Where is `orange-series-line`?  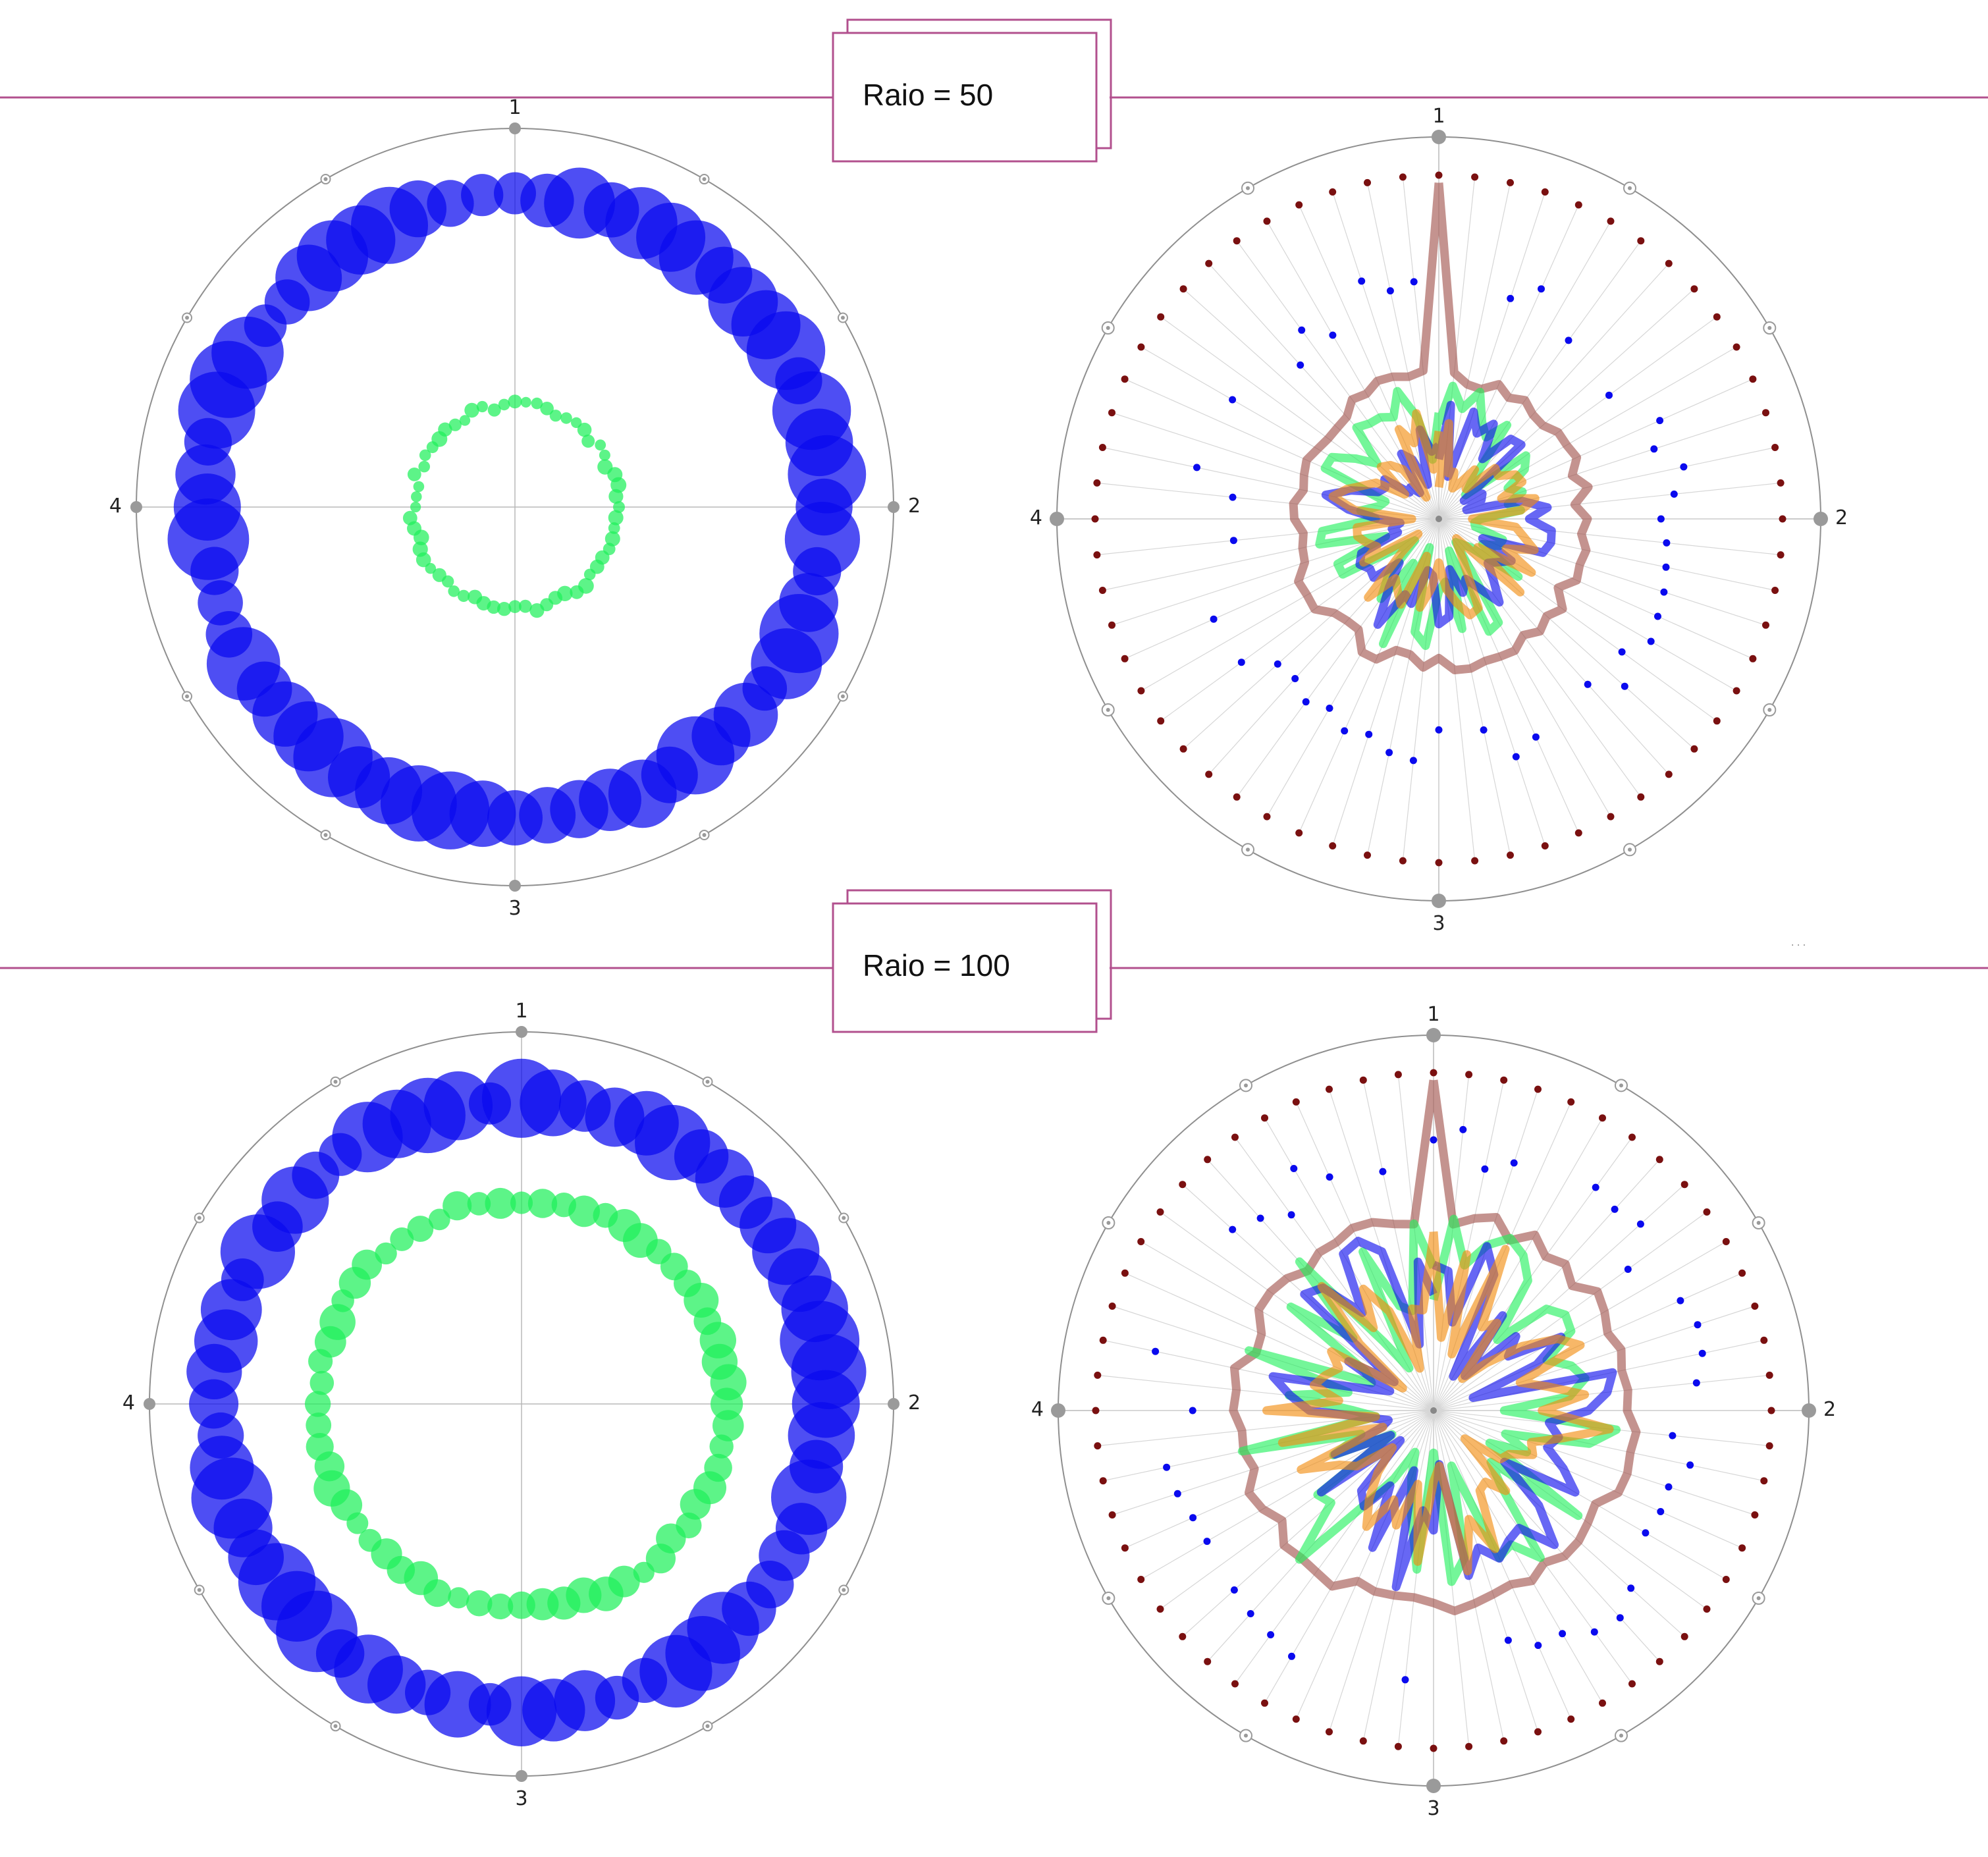
orange-series-line is located at coordinates (1434, 514).